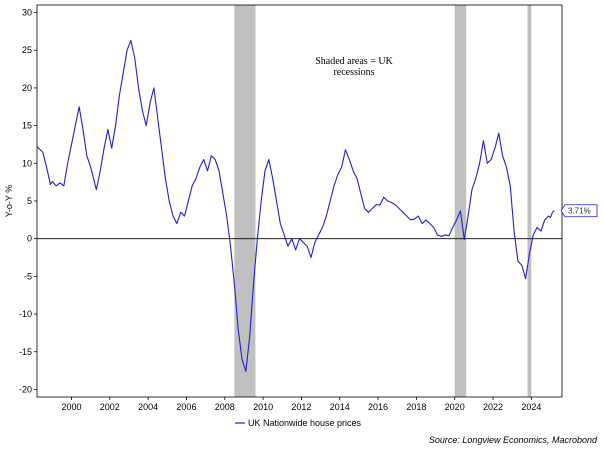 Image resolution: width=604 pixels, height=454 pixels. Describe the element at coordinates (25, 389) in the screenshot. I see `y-tick-label: -20` at that location.